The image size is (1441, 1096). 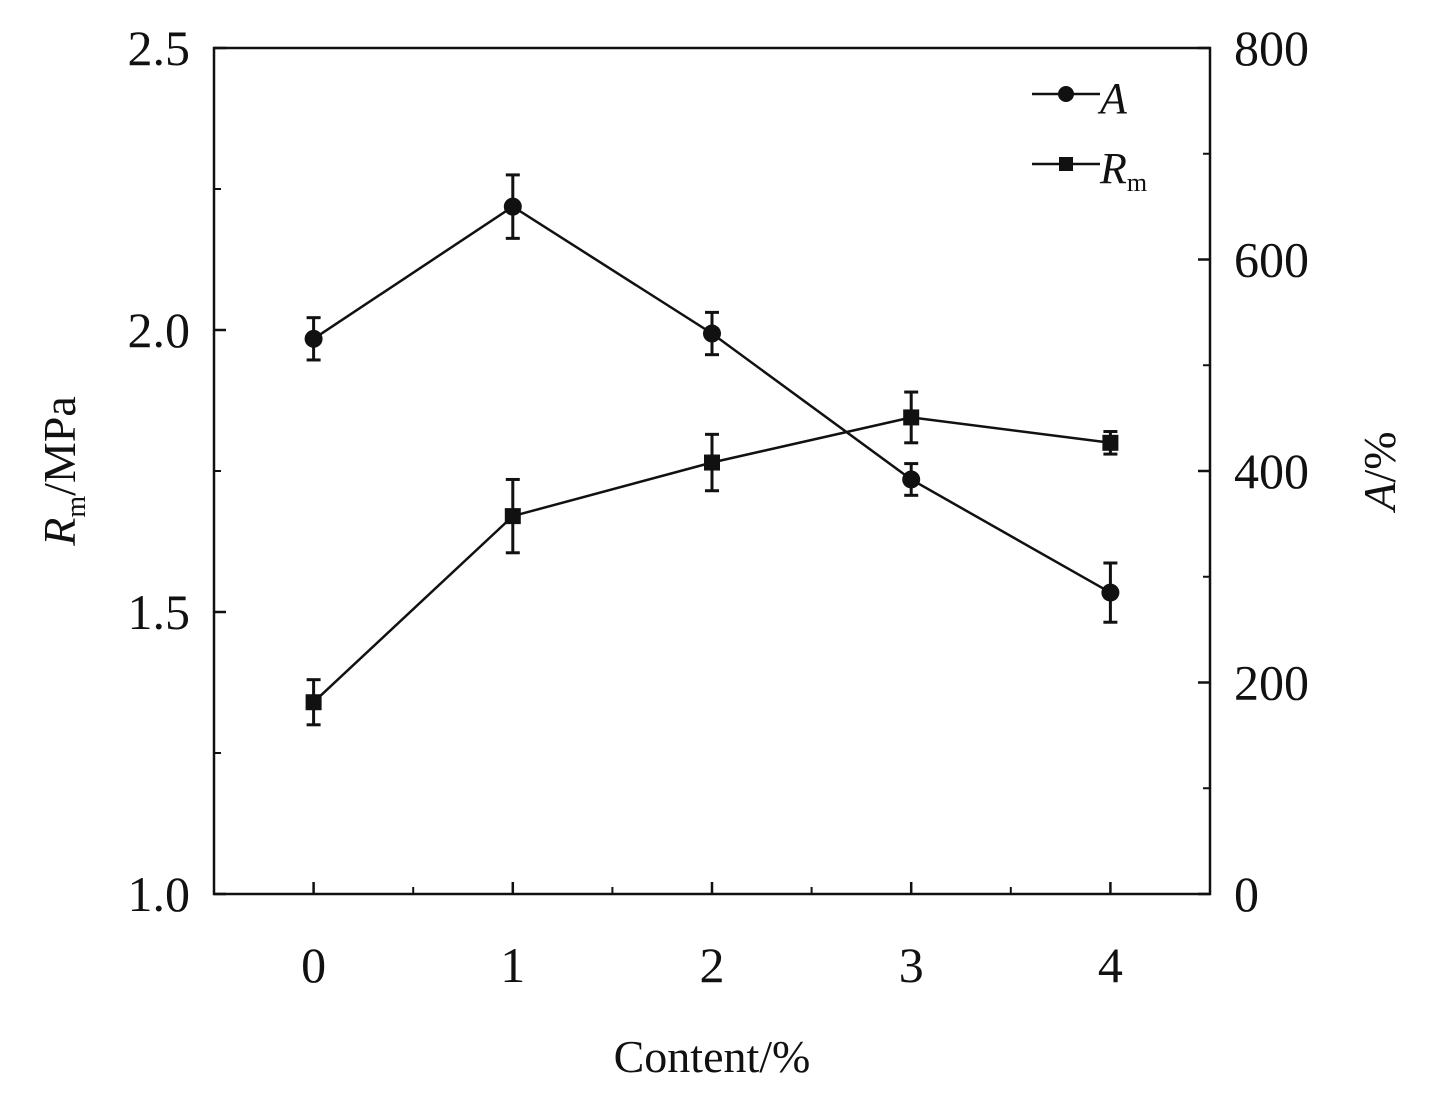 What do you see at coordinates (1271, 260) in the screenshot?
I see `y-right-tick-label: 600` at bounding box center [1271, 260].